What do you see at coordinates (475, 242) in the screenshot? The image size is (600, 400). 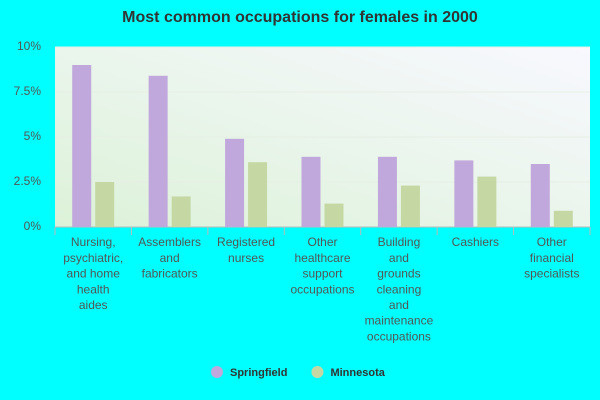 I see `x-tick-label: Cashiers` at bounding box center [475, 242].